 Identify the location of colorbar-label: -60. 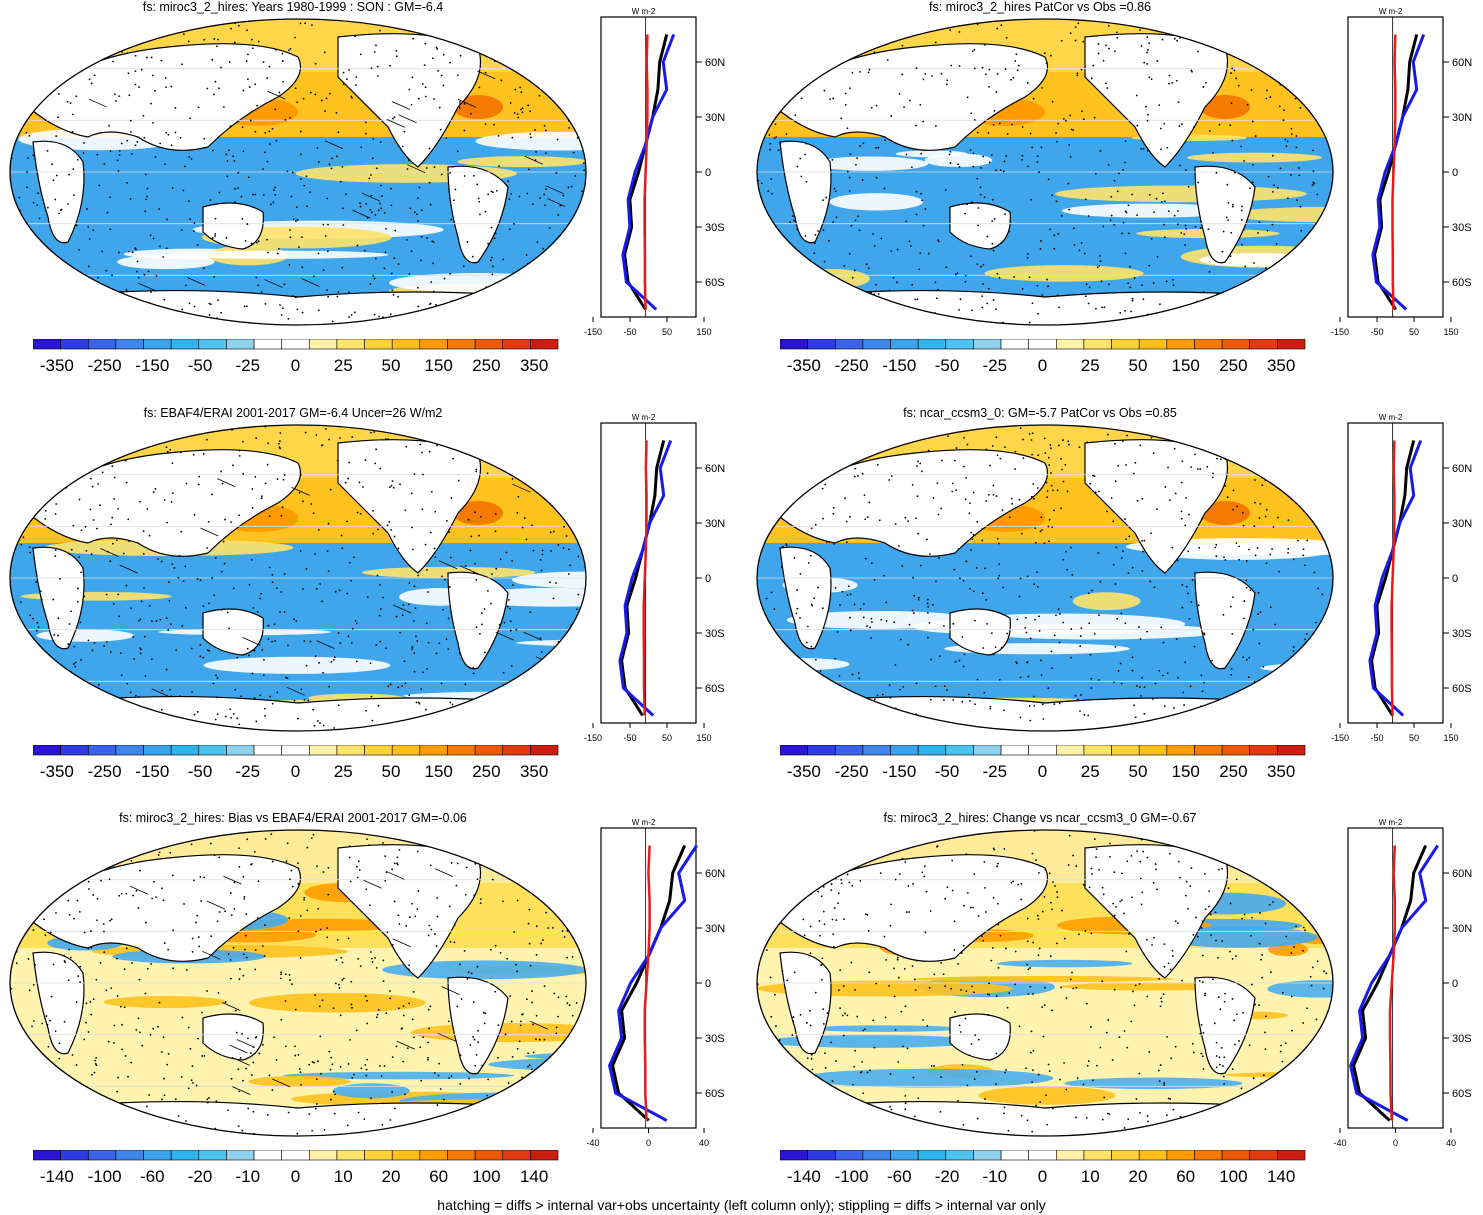
(152, 1176).